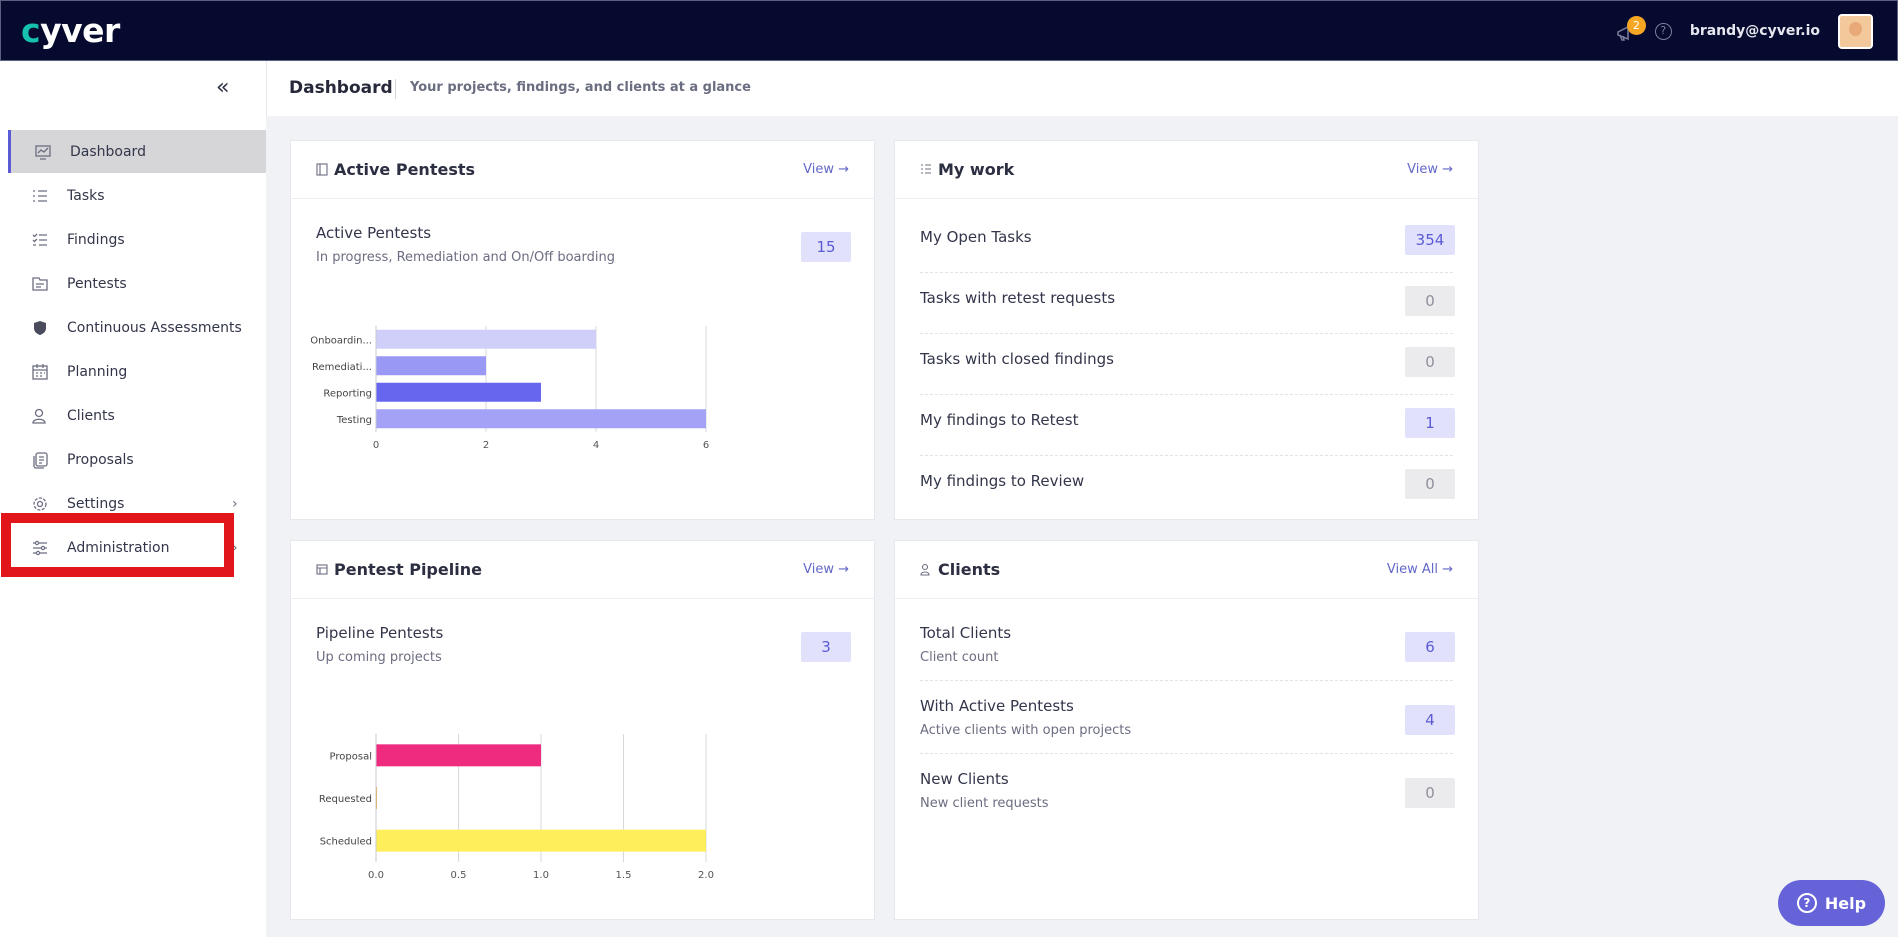 The width and height of the screenshot is (1898, 937). I want to click on sidebar-item-findings: Findings, so click(137, 239).